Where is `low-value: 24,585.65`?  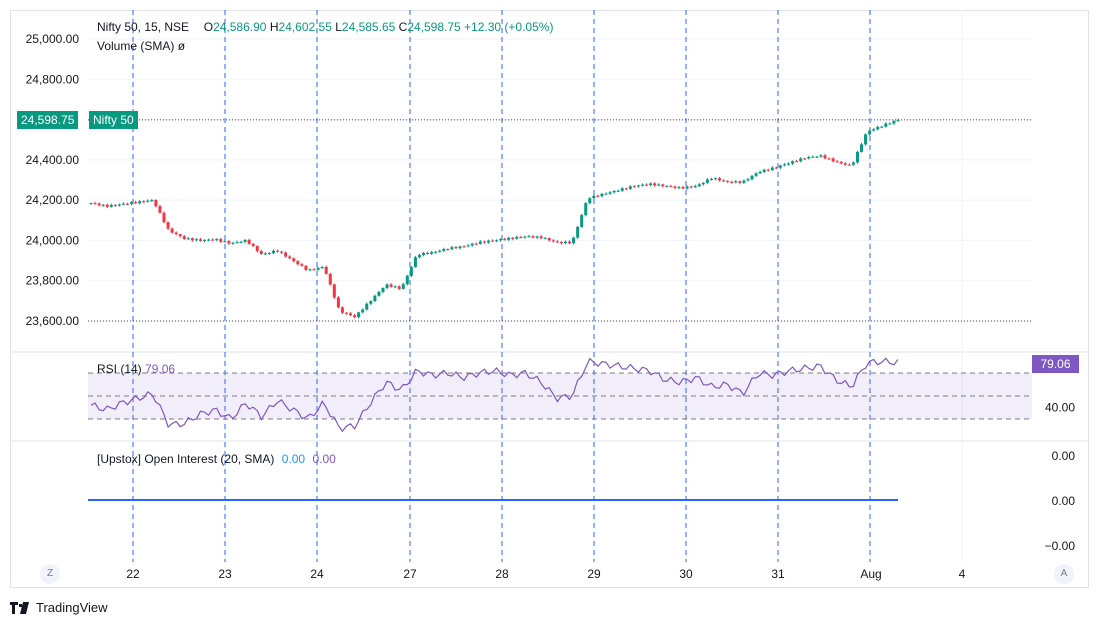
low-value: 24,585.65 is located at coordinates (368, 27).